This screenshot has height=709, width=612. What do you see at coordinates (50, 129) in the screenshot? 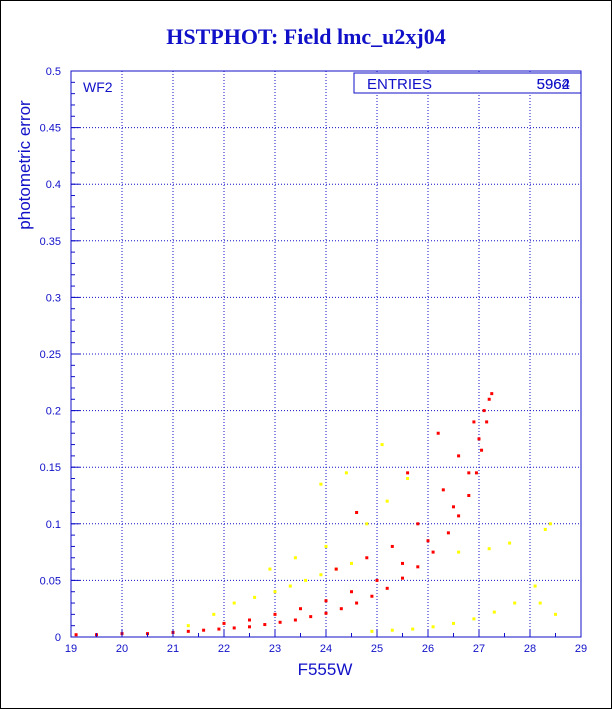
I see `y-tick-label: 0.45` at bounding box center [50, 129].